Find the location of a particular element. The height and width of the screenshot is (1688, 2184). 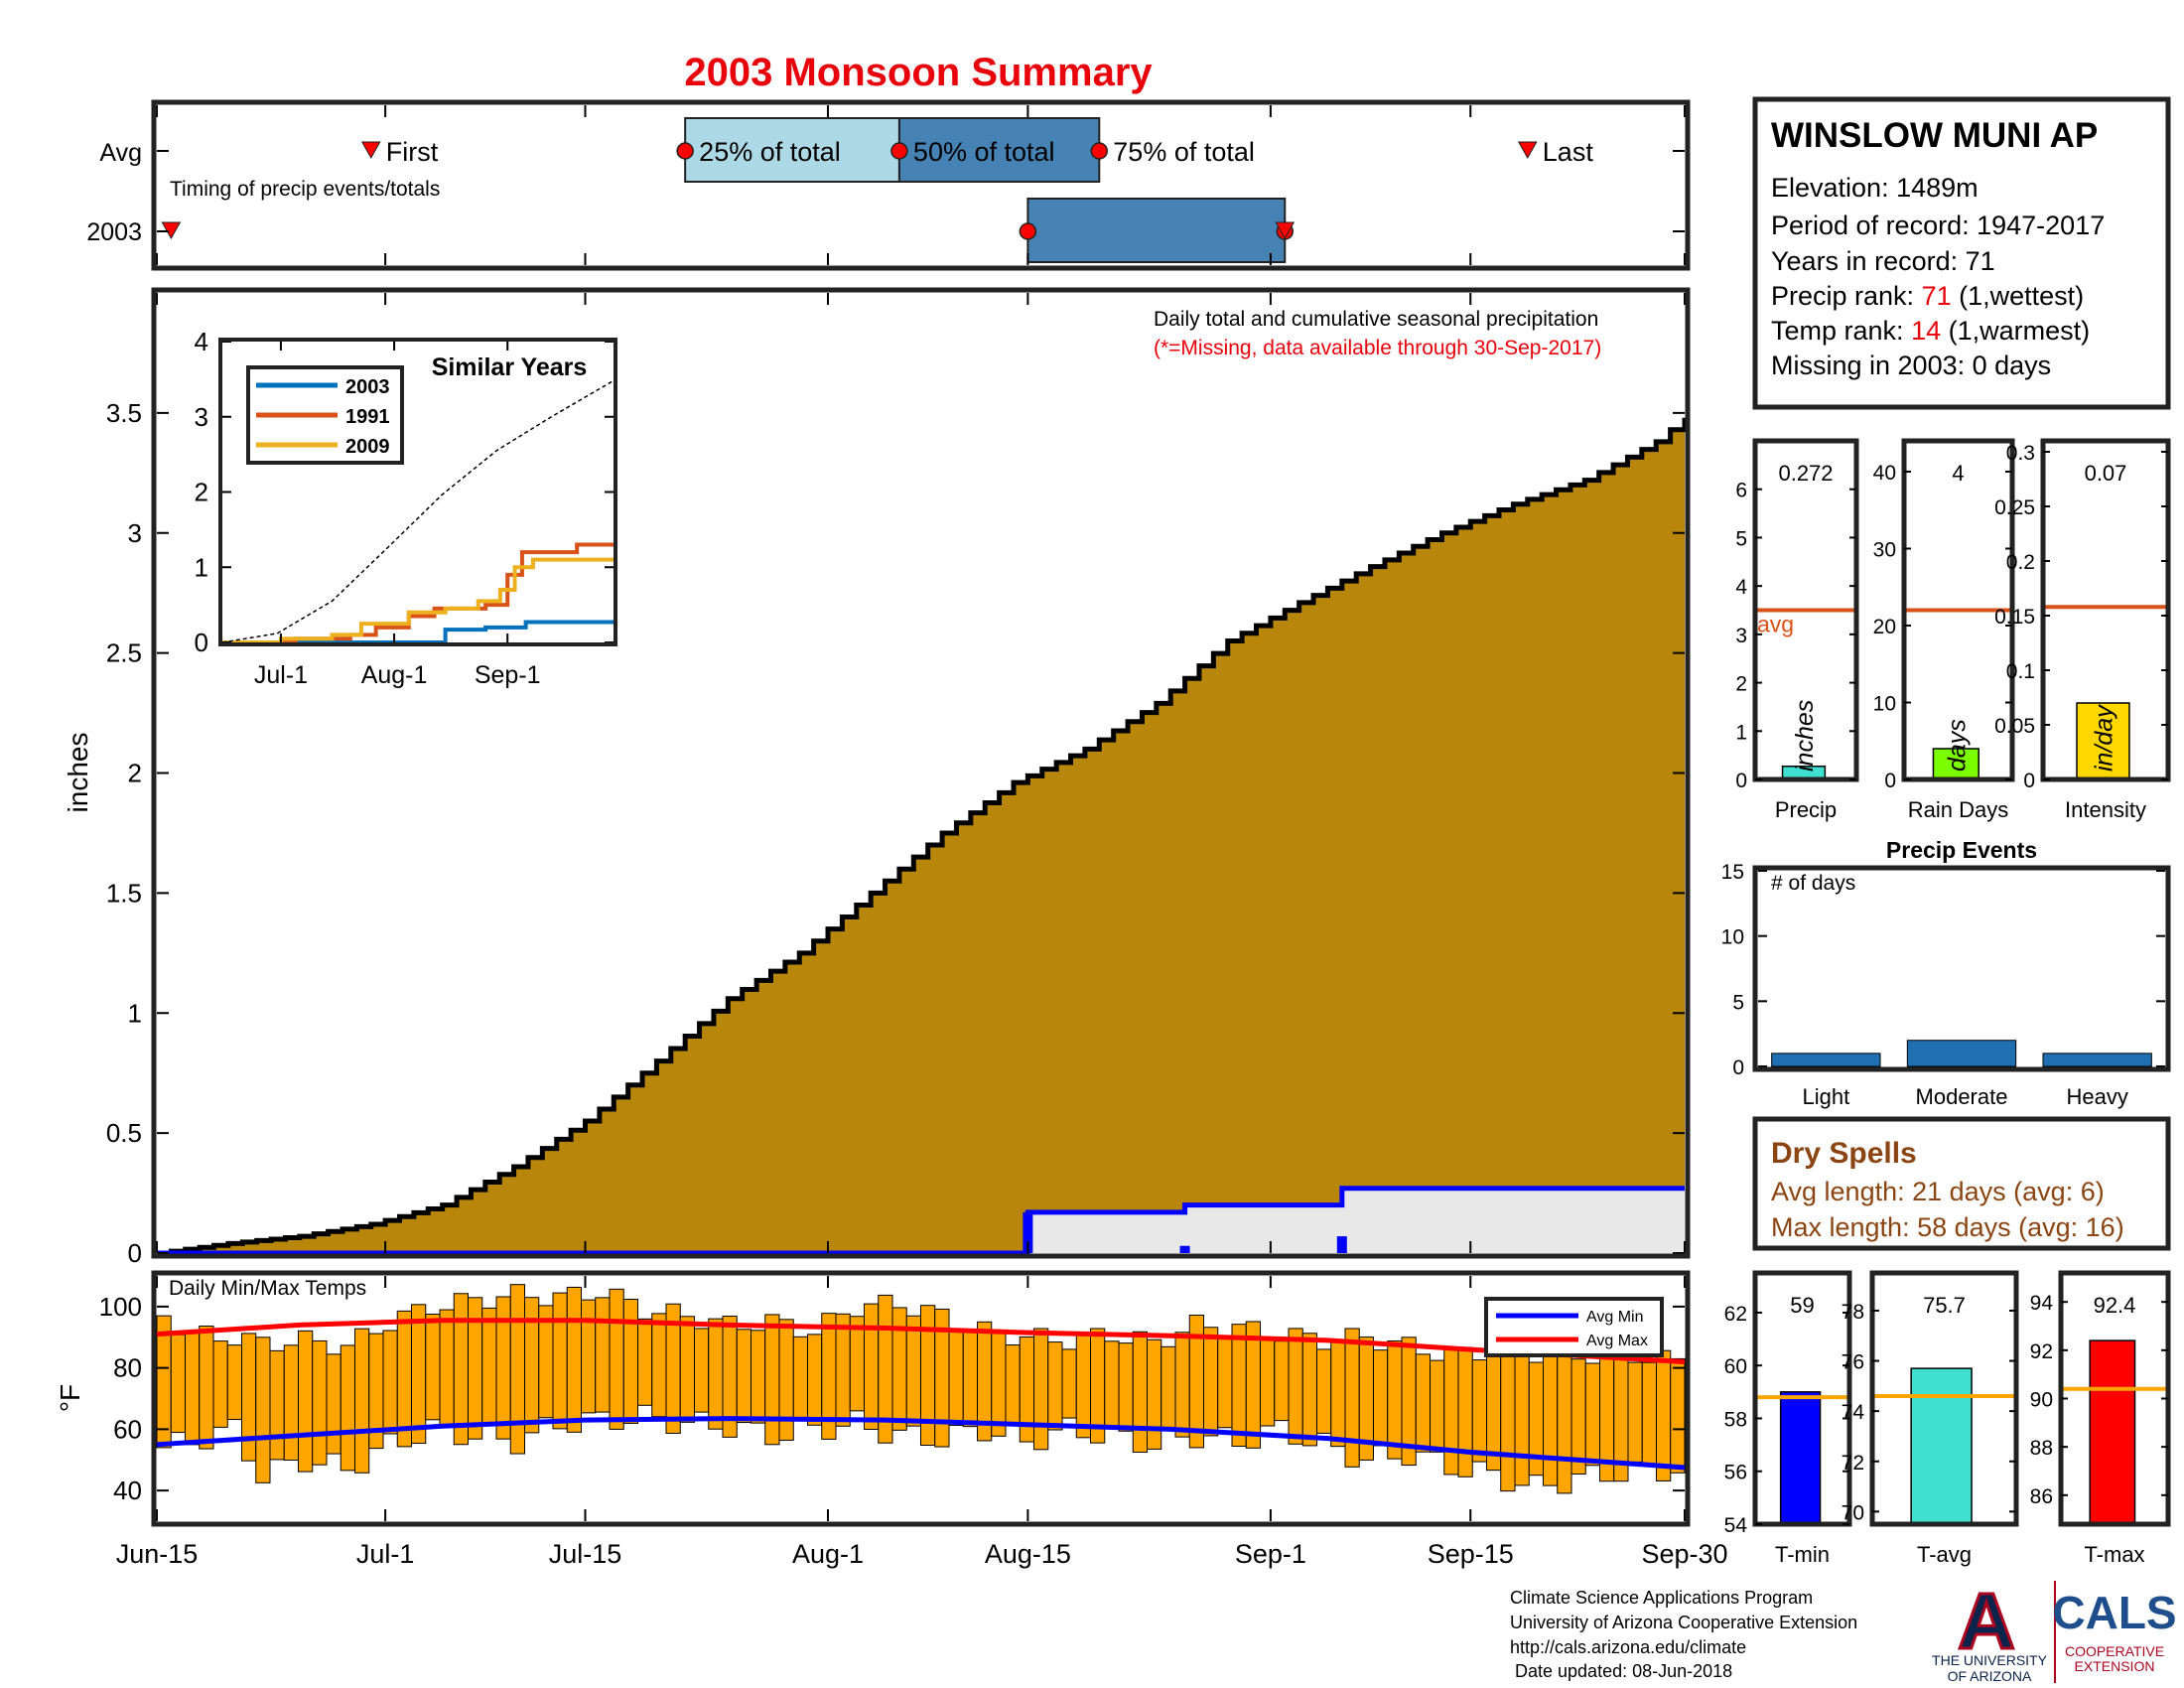

precip-stat-2-ytick-label-4: 0.2 is located at coordinates (2020, 562).